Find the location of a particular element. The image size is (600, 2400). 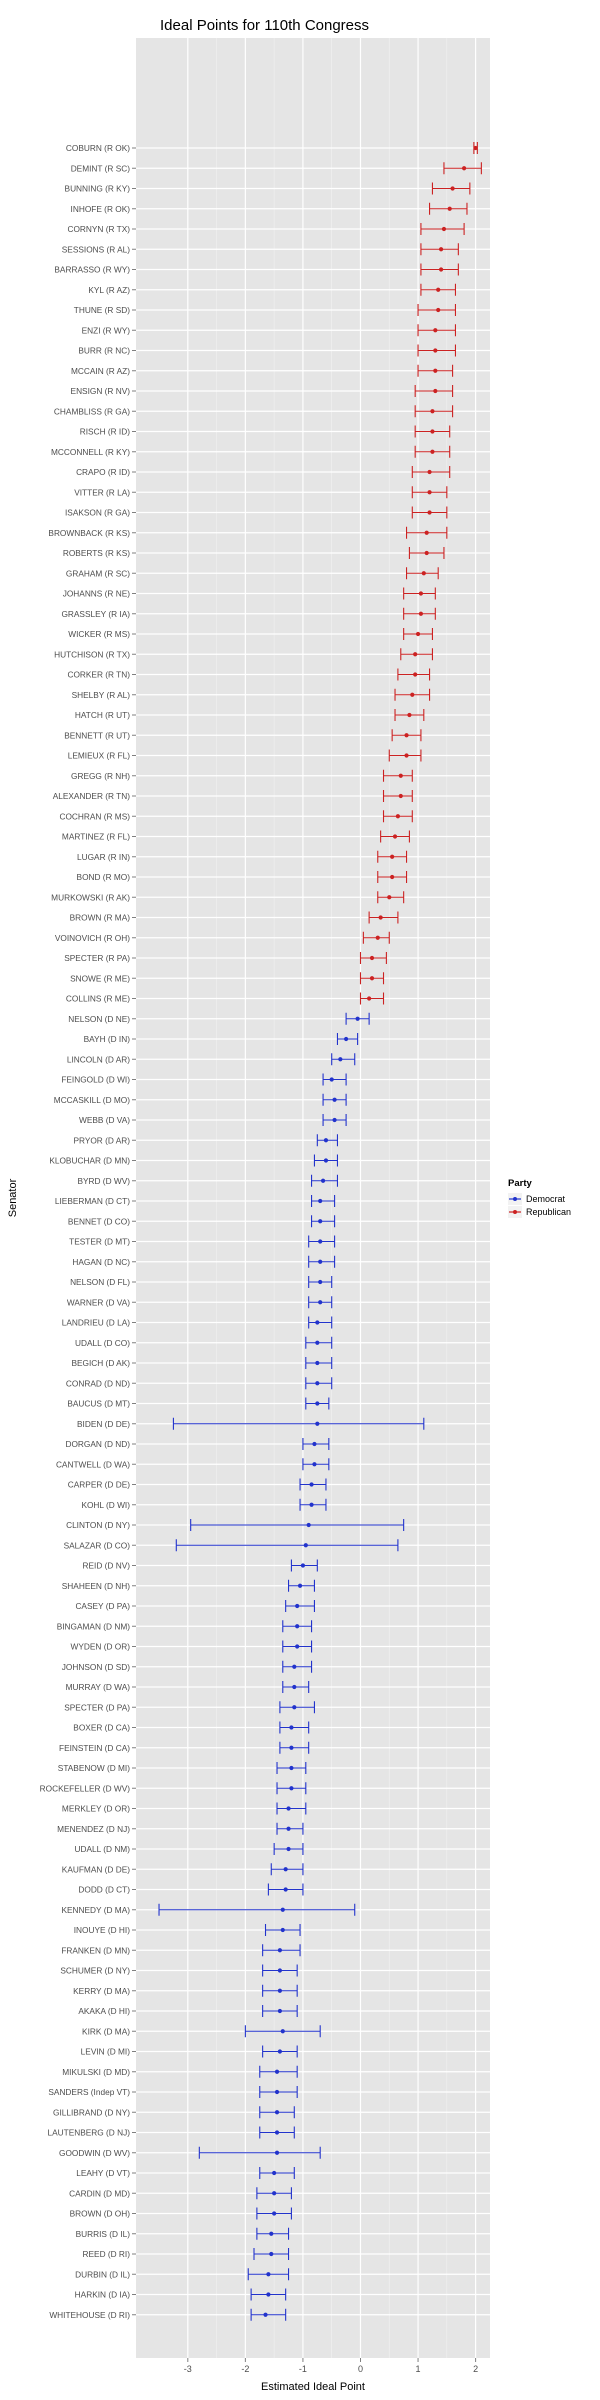

senator-label: DODD (D CT) is located at coordinates (104, 1890).